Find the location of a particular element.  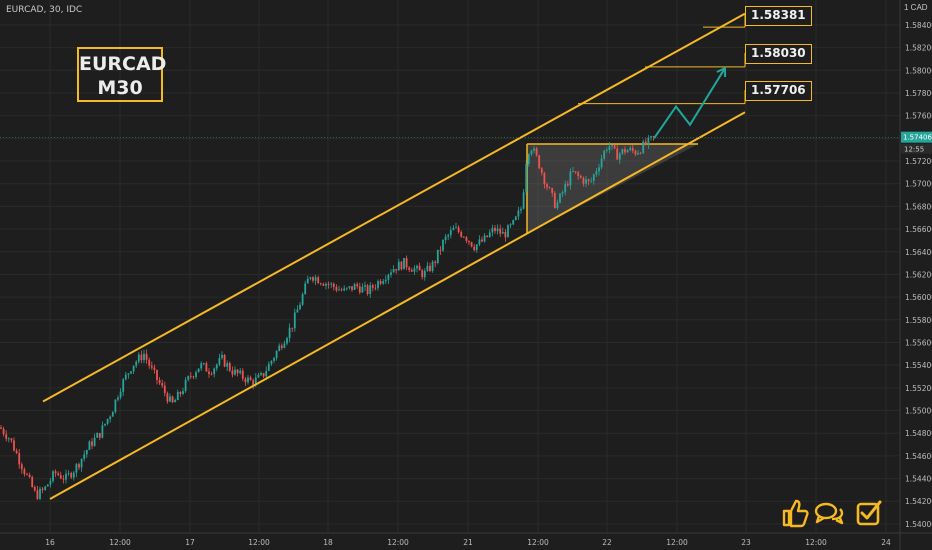

y-tick-label: 1.58400 is located at coordinates (918, 25).